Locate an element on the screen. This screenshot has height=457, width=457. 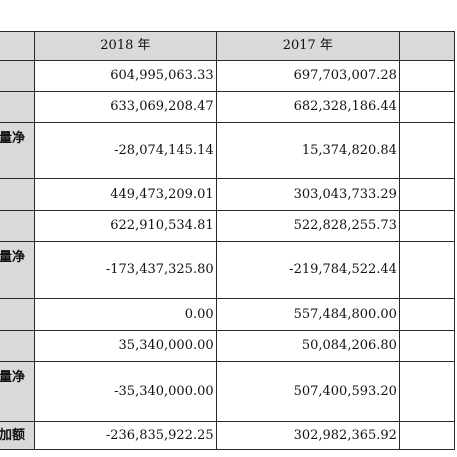
table-row: 35,340,000.00 50,084,206.80 is located at coordinates (228, 346).